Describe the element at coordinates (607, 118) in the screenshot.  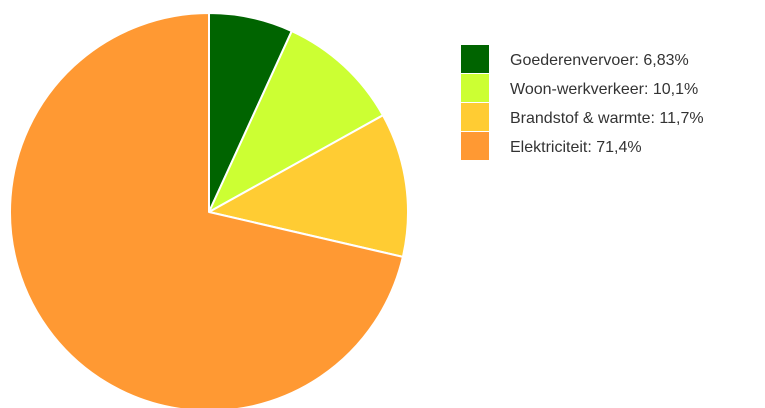
I see `legend-label-2: Brandstof & warmte: 11,7%` at that location.